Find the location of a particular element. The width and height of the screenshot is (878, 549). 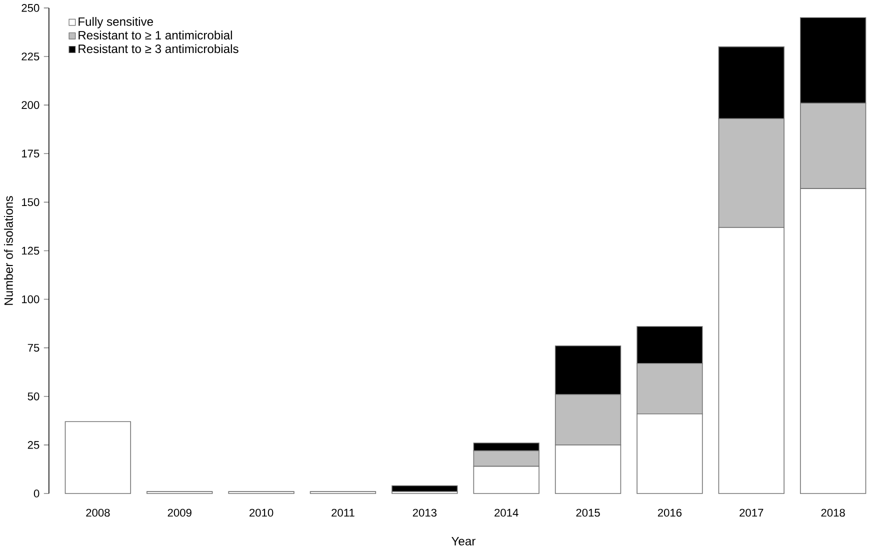

x-tick-label: 2014 is located at coordinates (506, 512).